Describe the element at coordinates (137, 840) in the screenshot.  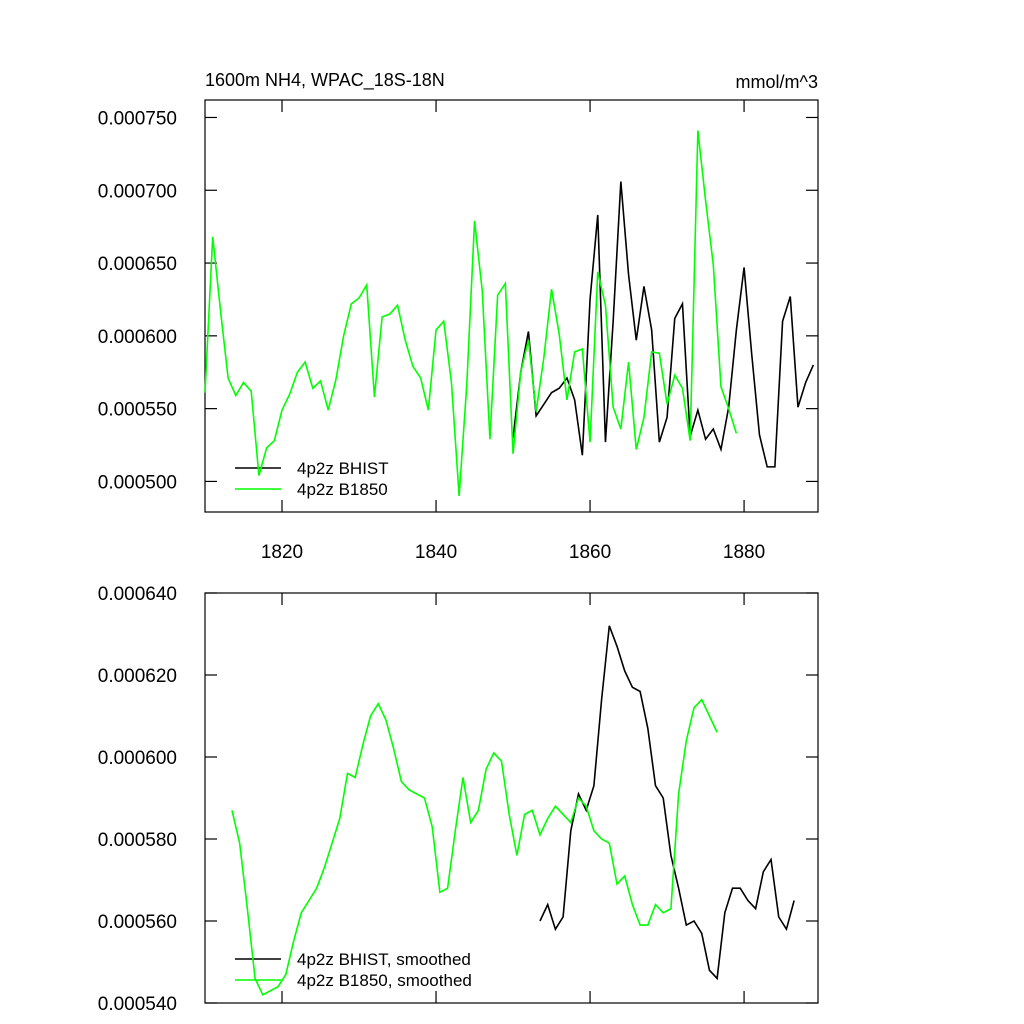
I see `y-tick-label: 0.000580` at that location.